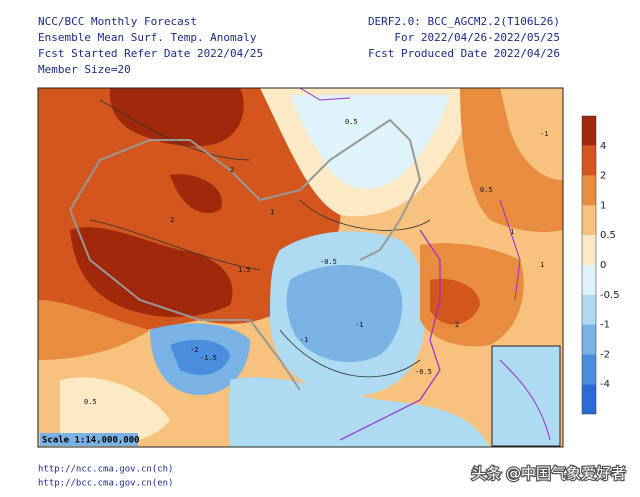 This screenshot has width=640, height=497. Describe the element at coordinates (605, 325) in the screenshot. I see `colorbar-label: -1` at that location.